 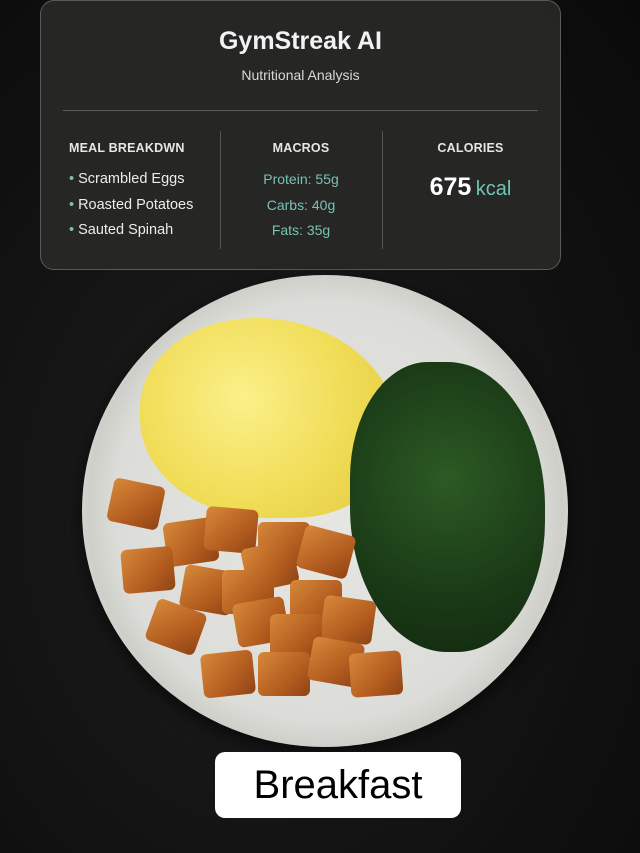 What do you see at coordinates (121, 230) in the screenshot?
I see `meal-item: • Sauted Spinah` at bounding box center [121, 230].